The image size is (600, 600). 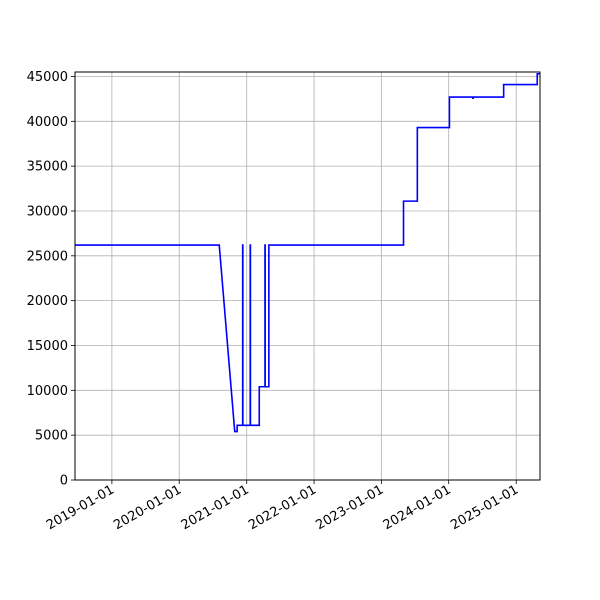 What do you see at coordinates (47, 211) in the screenshot?
I see `y-tick-label: 30000` at bounding box center [47, 211].